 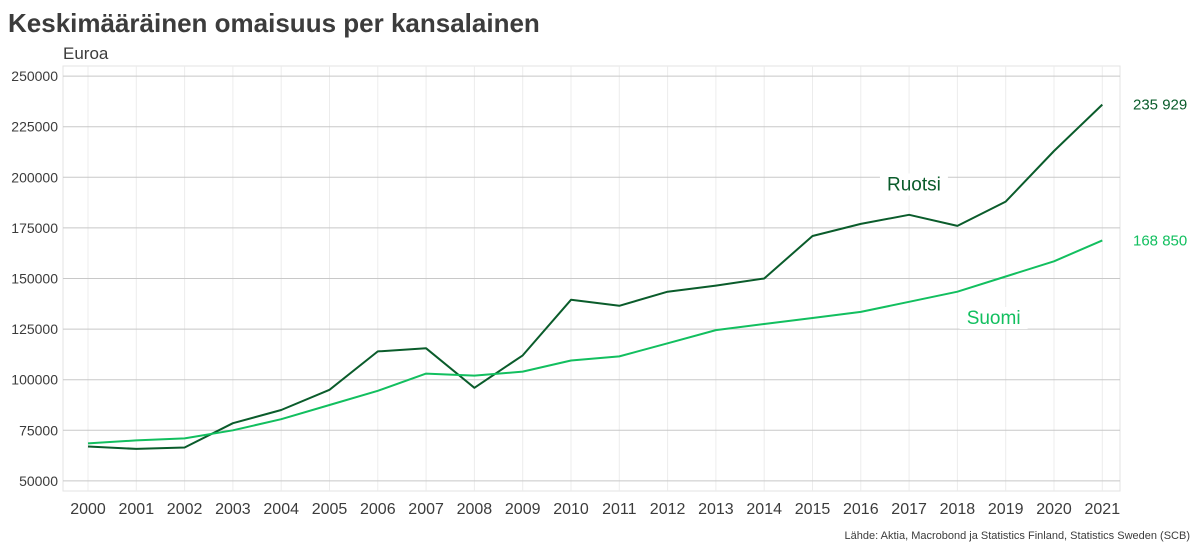 I want to click on y-tick-label: 200000, so click(x=34, y=177).